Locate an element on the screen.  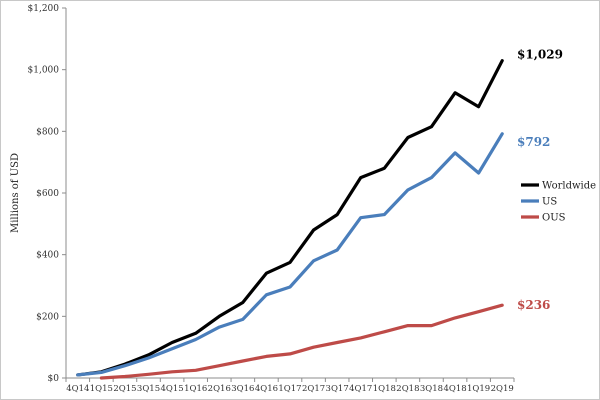
x-tick-label: 2Q15 is located at coordinates (124, 389).